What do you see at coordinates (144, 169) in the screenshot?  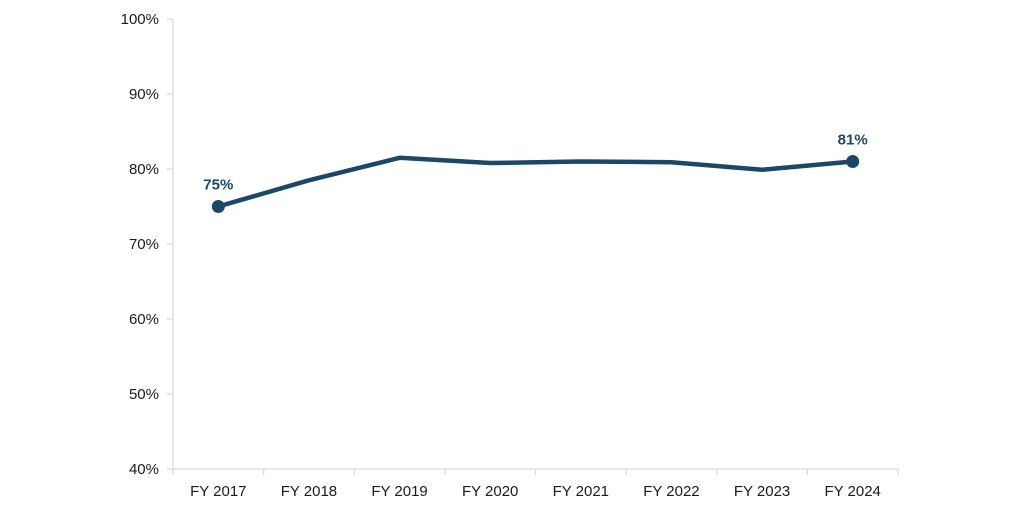 I see `y-tick-label: 80%` at bounding box center [144, 169].